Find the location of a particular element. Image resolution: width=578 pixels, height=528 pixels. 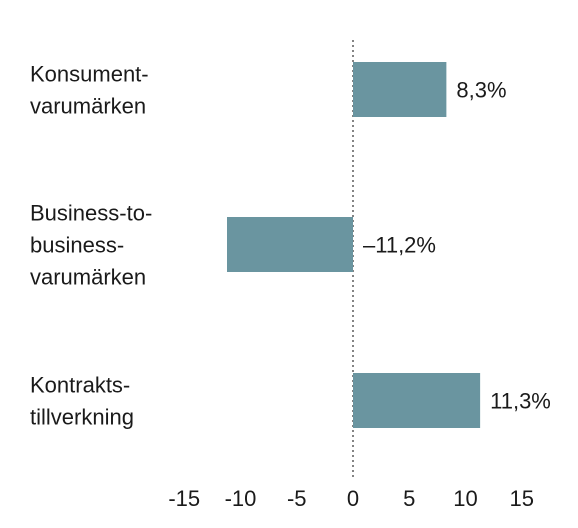

category-label-line: tillverkning is located at coordinates (82, 417).